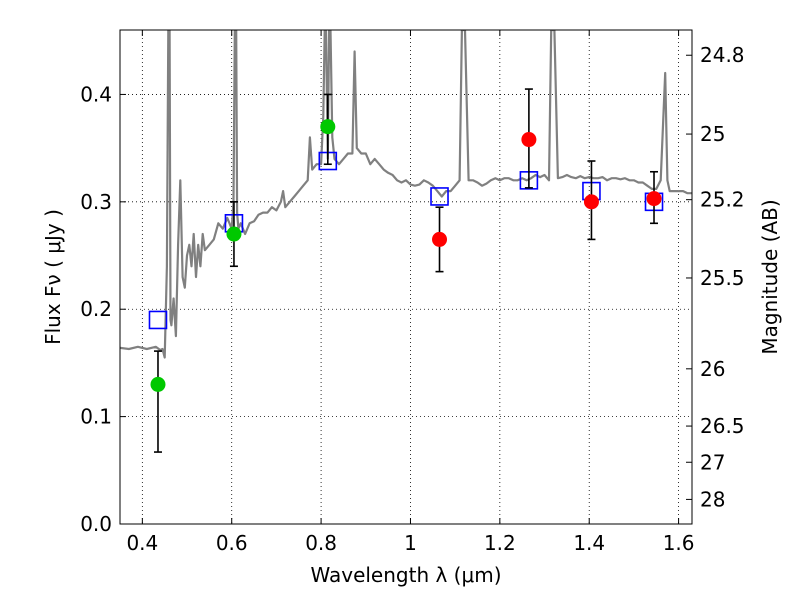 The image size is (800, 600). Describe the element at coordinates (722, 426) in the screenshot. I see `y2-tick-label-5: 26.5` at that location.